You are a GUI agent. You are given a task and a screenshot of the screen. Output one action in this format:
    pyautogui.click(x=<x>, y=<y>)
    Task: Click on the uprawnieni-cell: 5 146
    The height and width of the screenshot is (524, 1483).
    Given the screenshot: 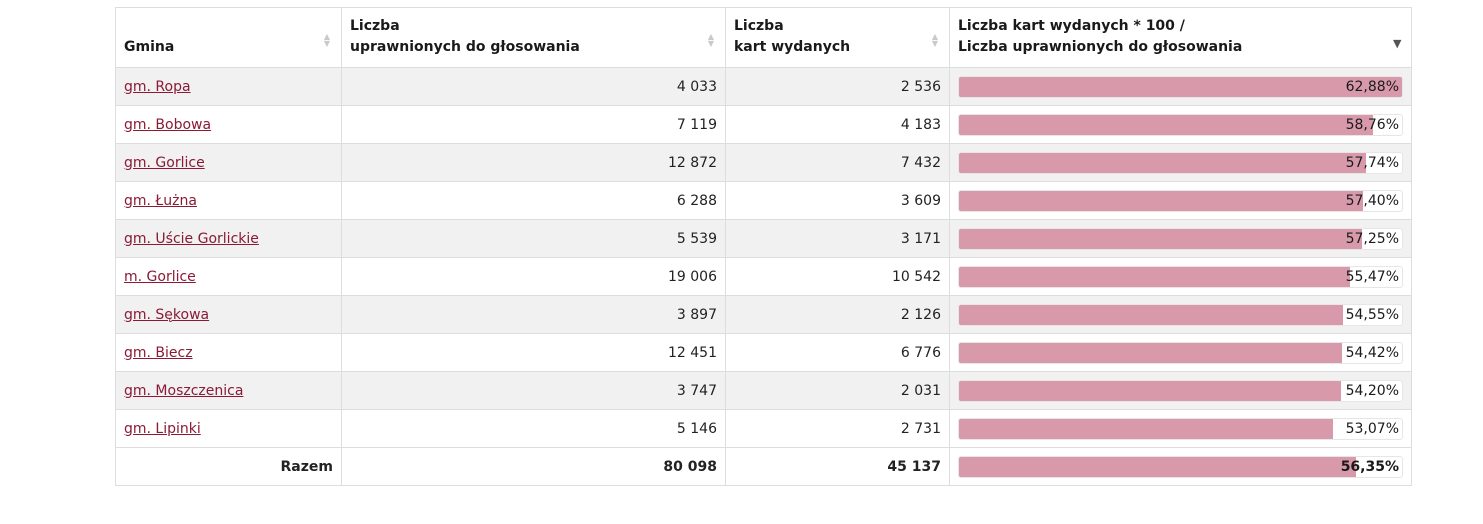 What is the action you would take?
    pyautogui.click(x=533, y=428)
    